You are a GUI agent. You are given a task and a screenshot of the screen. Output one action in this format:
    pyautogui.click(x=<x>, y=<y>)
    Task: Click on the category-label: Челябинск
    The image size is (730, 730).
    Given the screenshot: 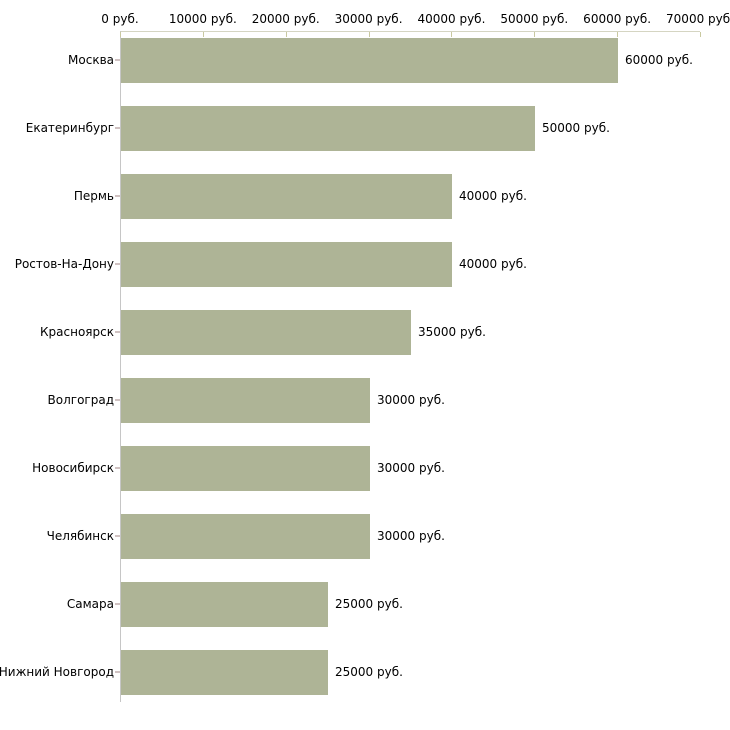 What is the action you would take?
    pyautogui.click(x=80, y=536)
    